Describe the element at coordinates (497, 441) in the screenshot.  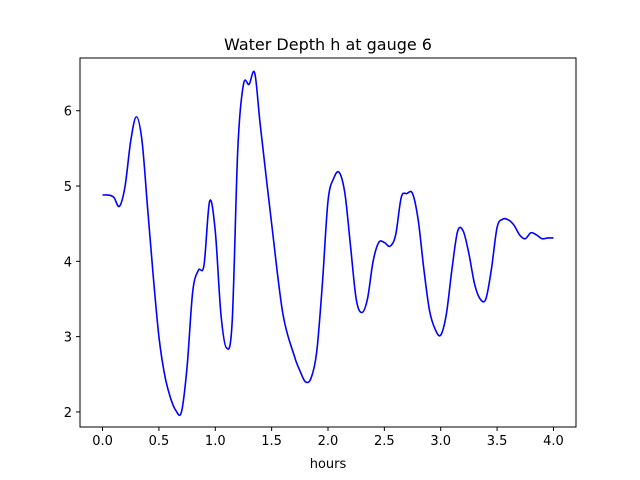
I see `x-tick-label: 3.5` at that location.